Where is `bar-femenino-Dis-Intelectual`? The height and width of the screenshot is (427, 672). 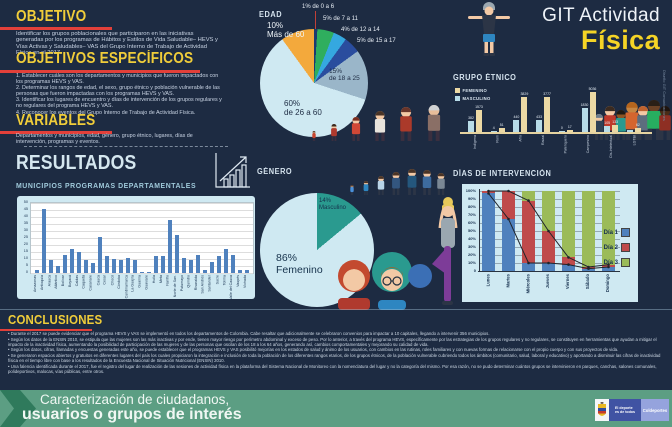
bar-femenino-Dis-Intelectual is located at coordinates (615, 128).